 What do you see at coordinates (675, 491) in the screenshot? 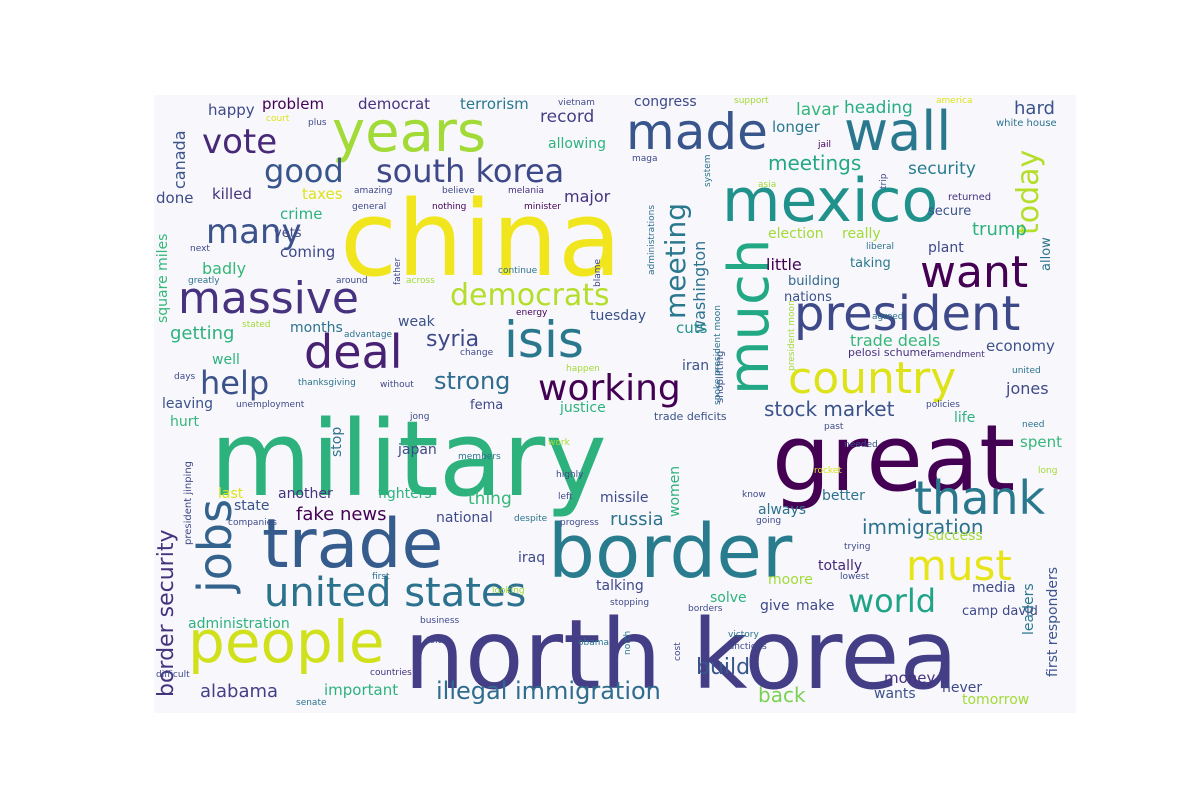
I see `word: women` at bounding box center [675, 491].